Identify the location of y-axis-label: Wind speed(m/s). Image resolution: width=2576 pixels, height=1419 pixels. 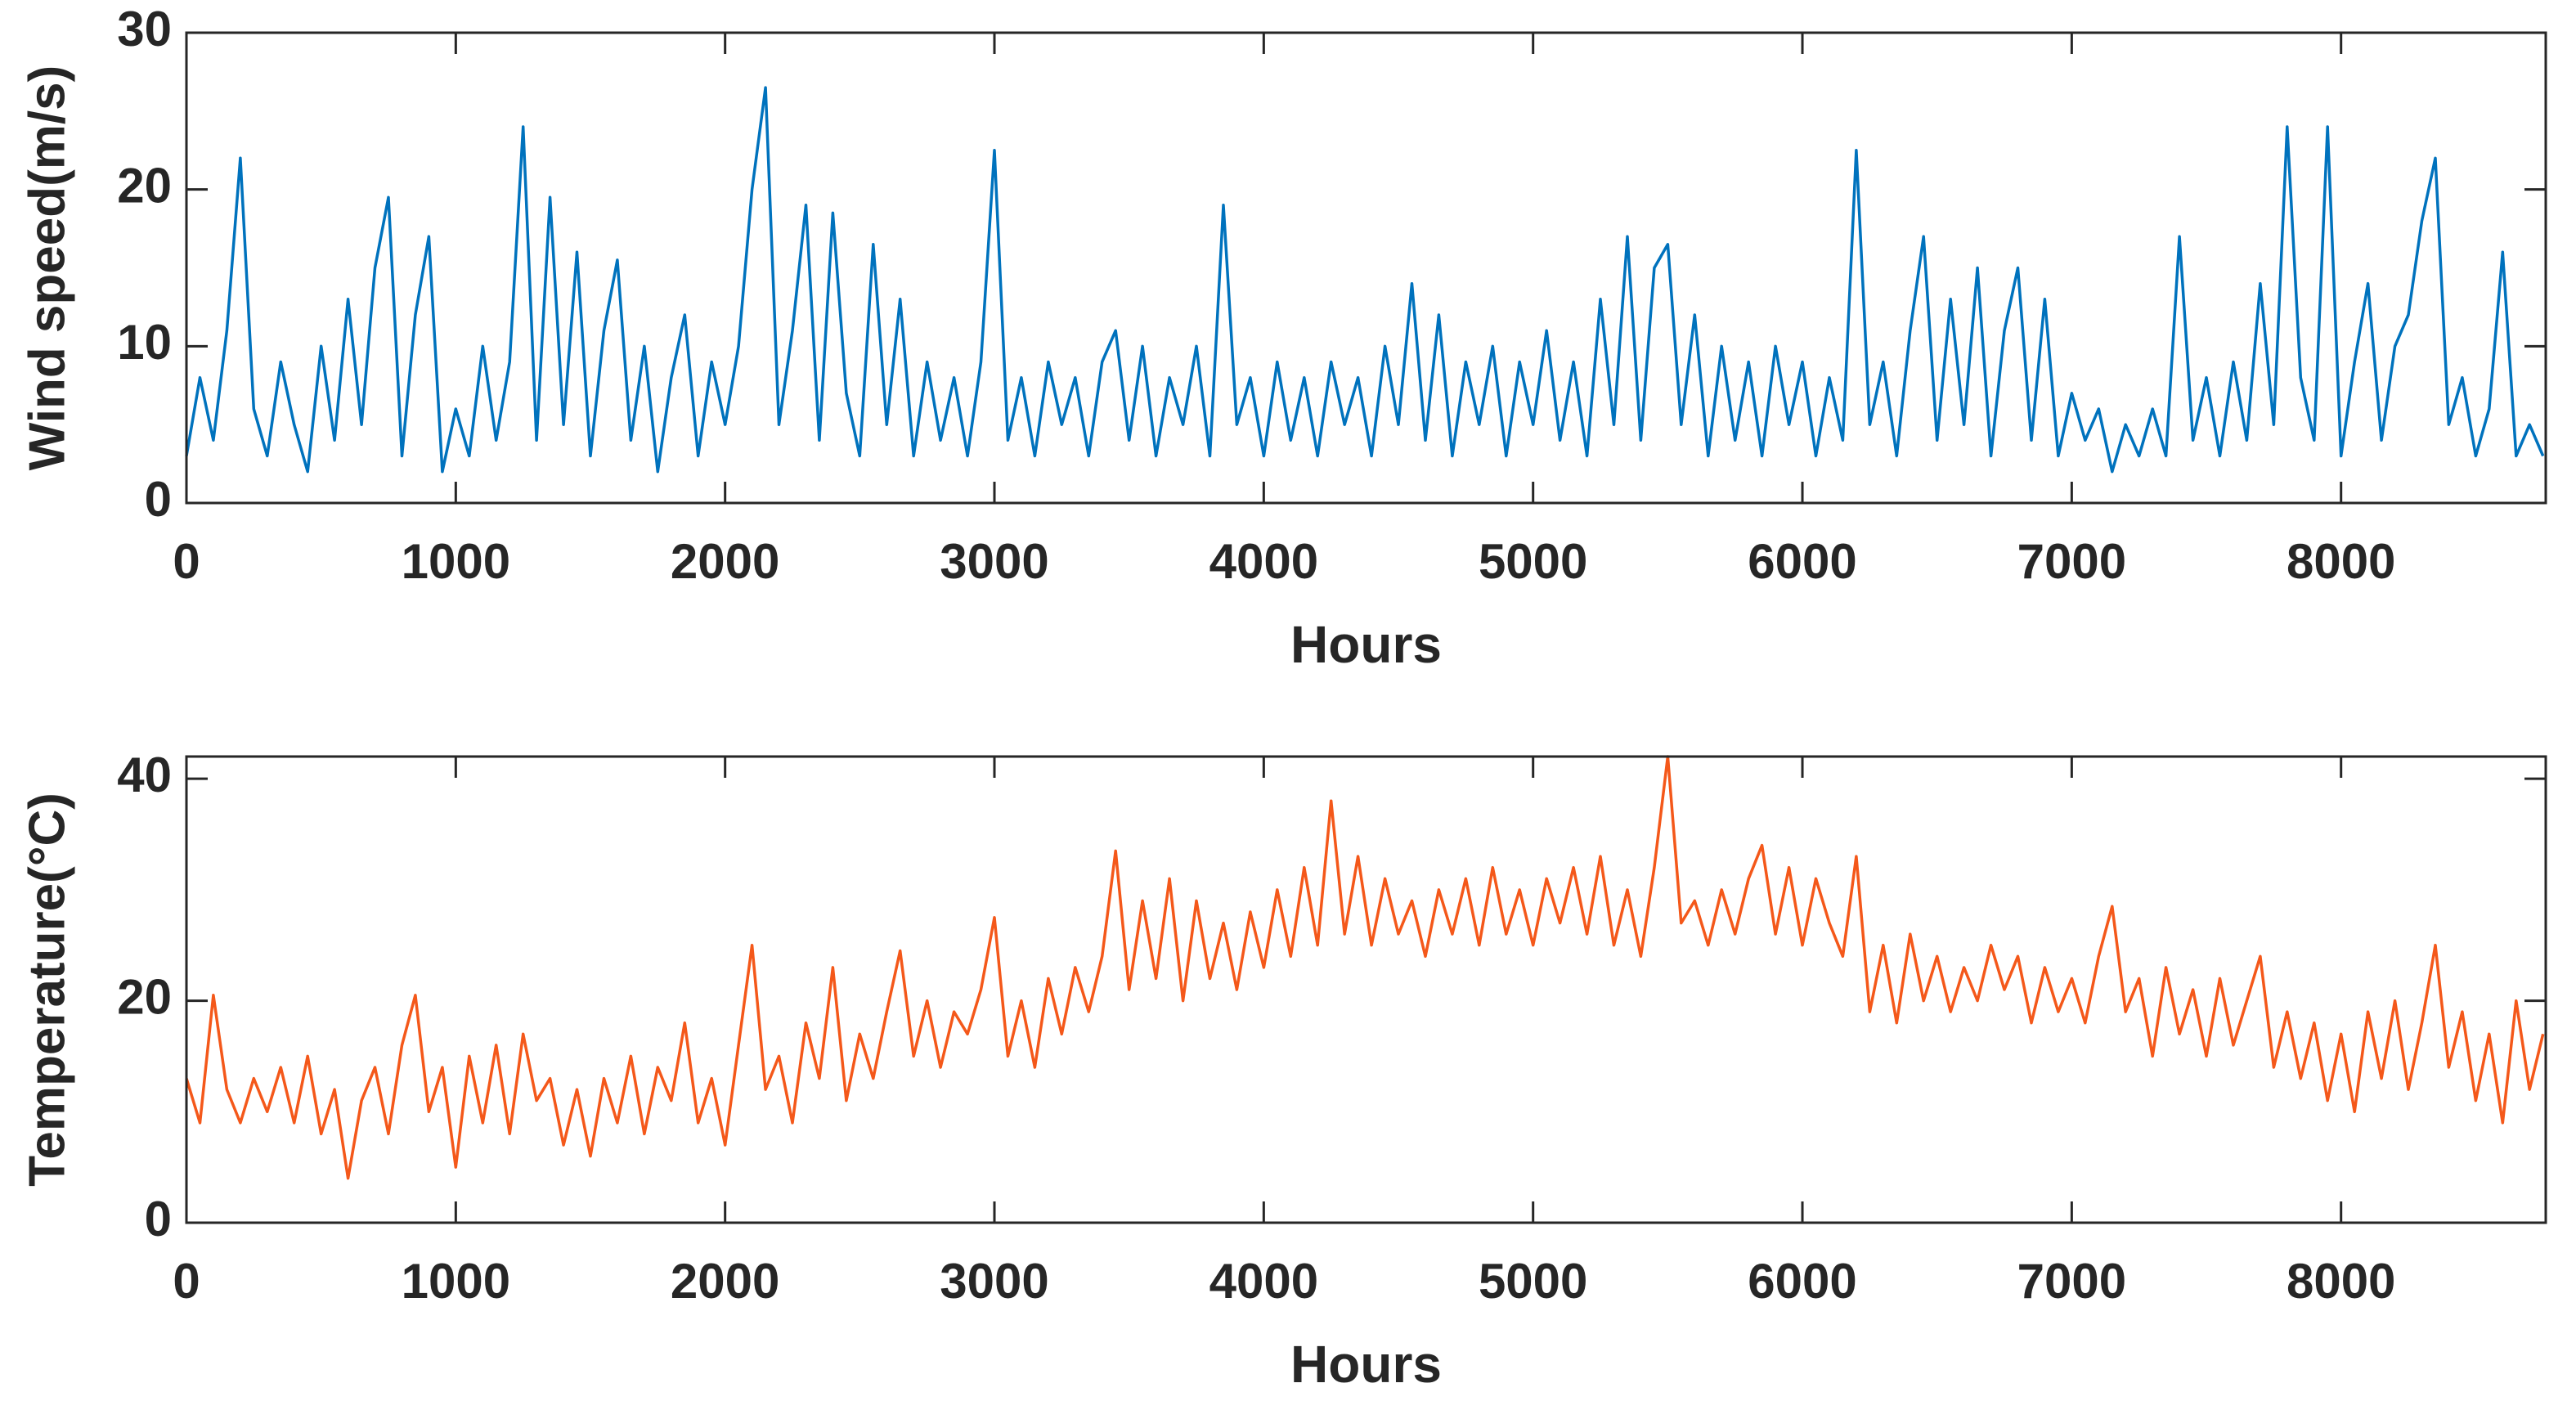
(47, 268).